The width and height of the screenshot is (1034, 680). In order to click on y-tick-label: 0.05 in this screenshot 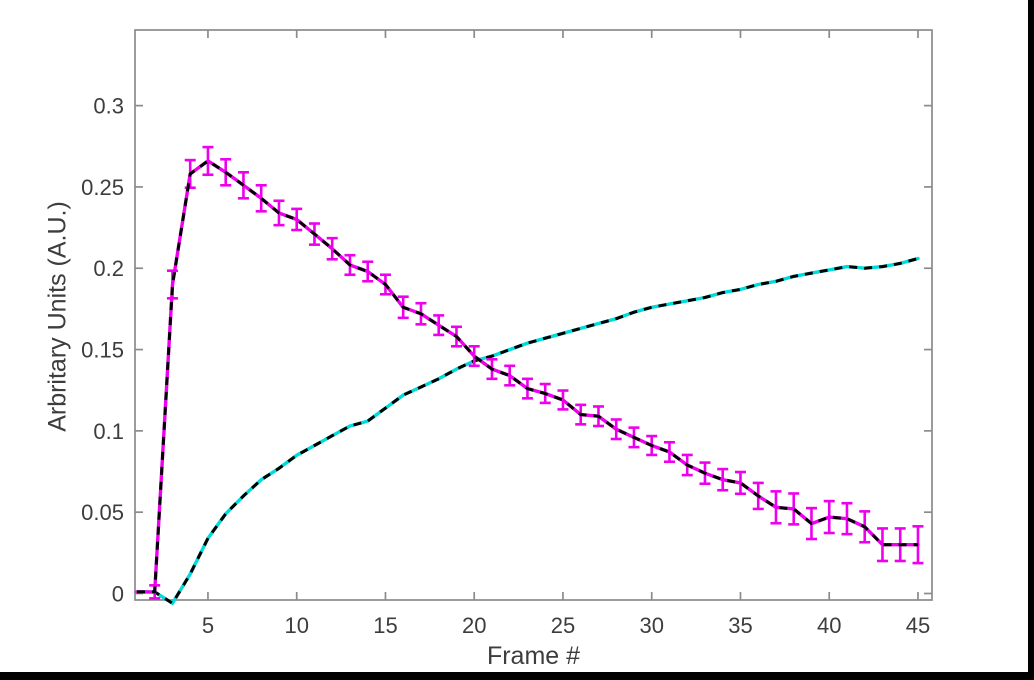, I will do `click(102, 512)`.